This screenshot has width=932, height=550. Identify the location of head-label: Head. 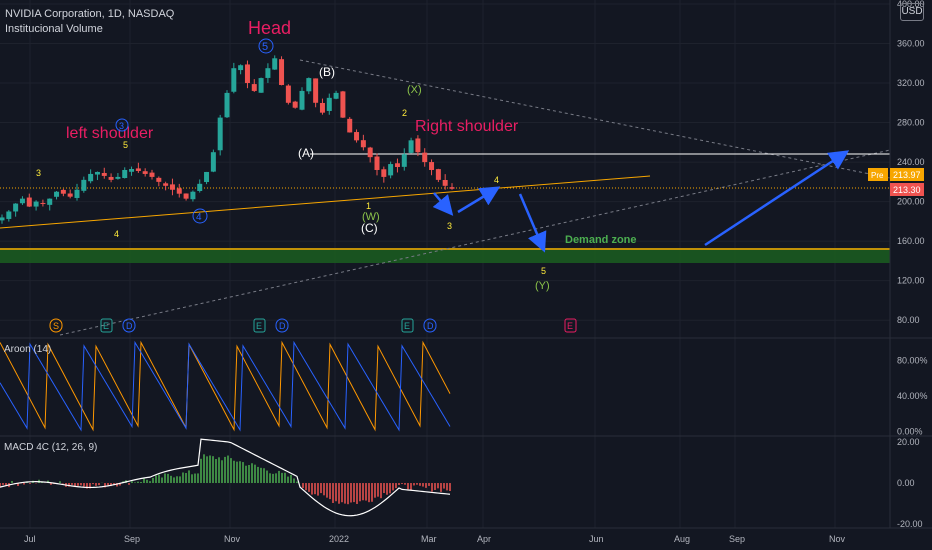
(269, 28).